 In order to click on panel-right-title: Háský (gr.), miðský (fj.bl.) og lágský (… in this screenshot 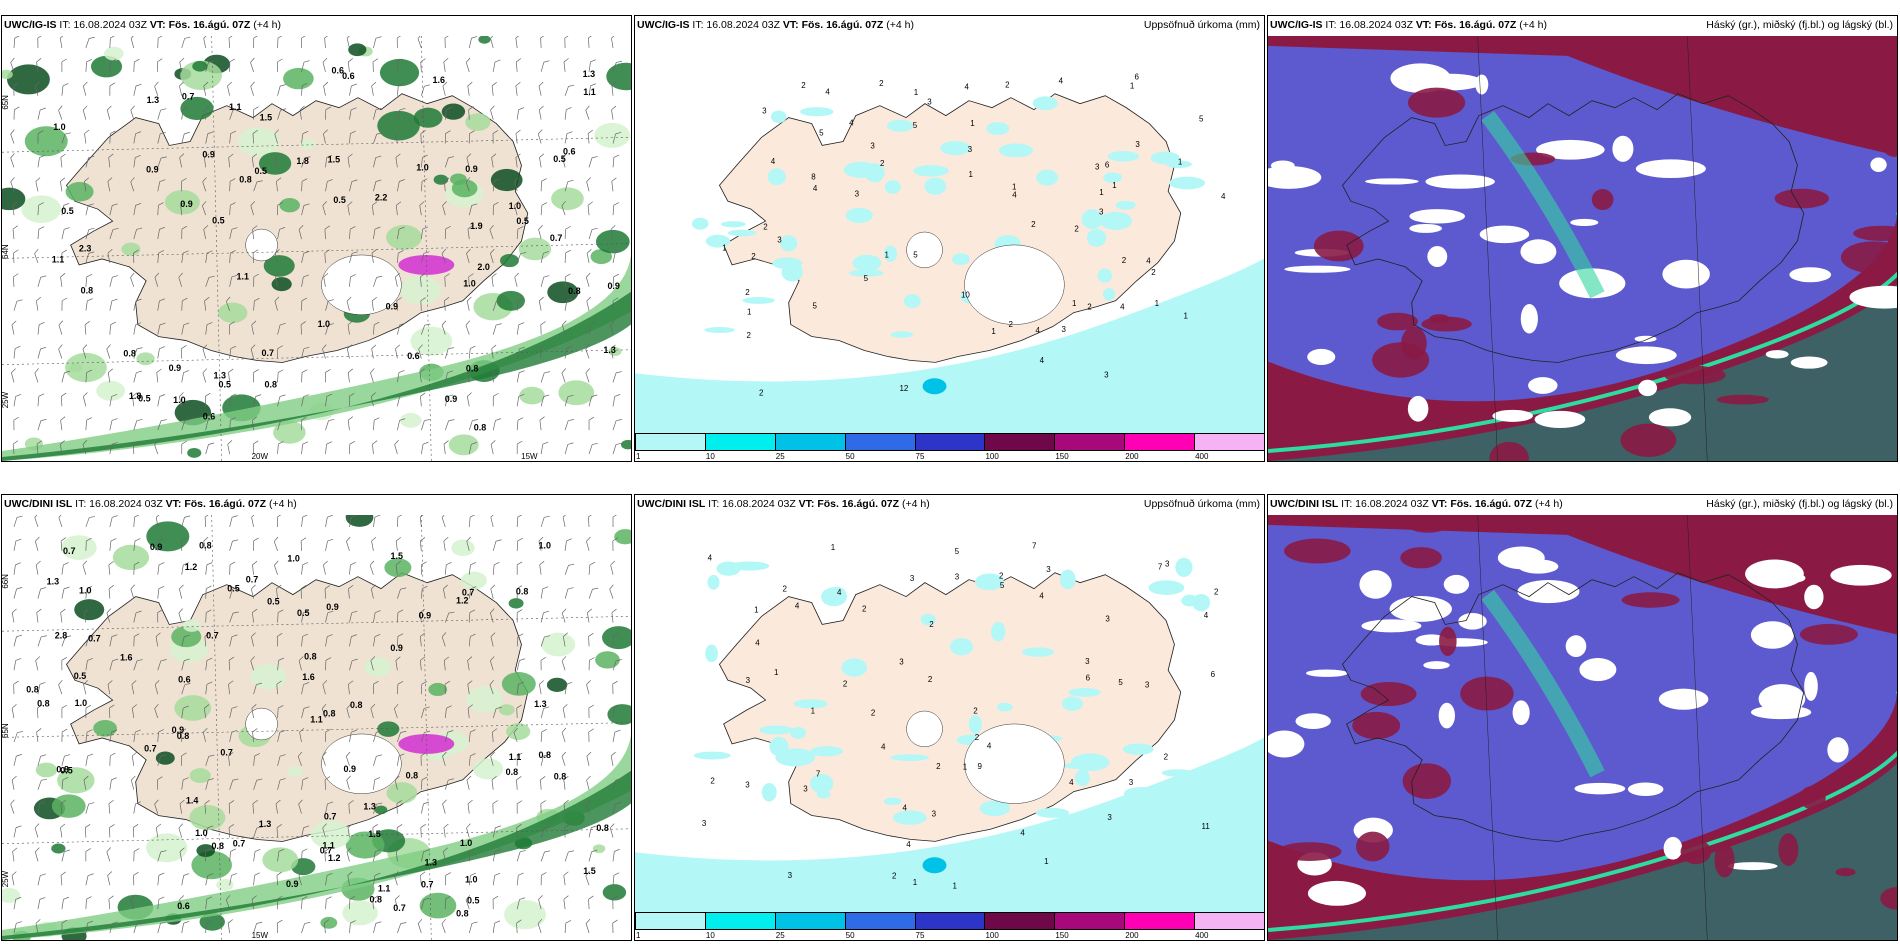, I will do `click(1799, 504)`.